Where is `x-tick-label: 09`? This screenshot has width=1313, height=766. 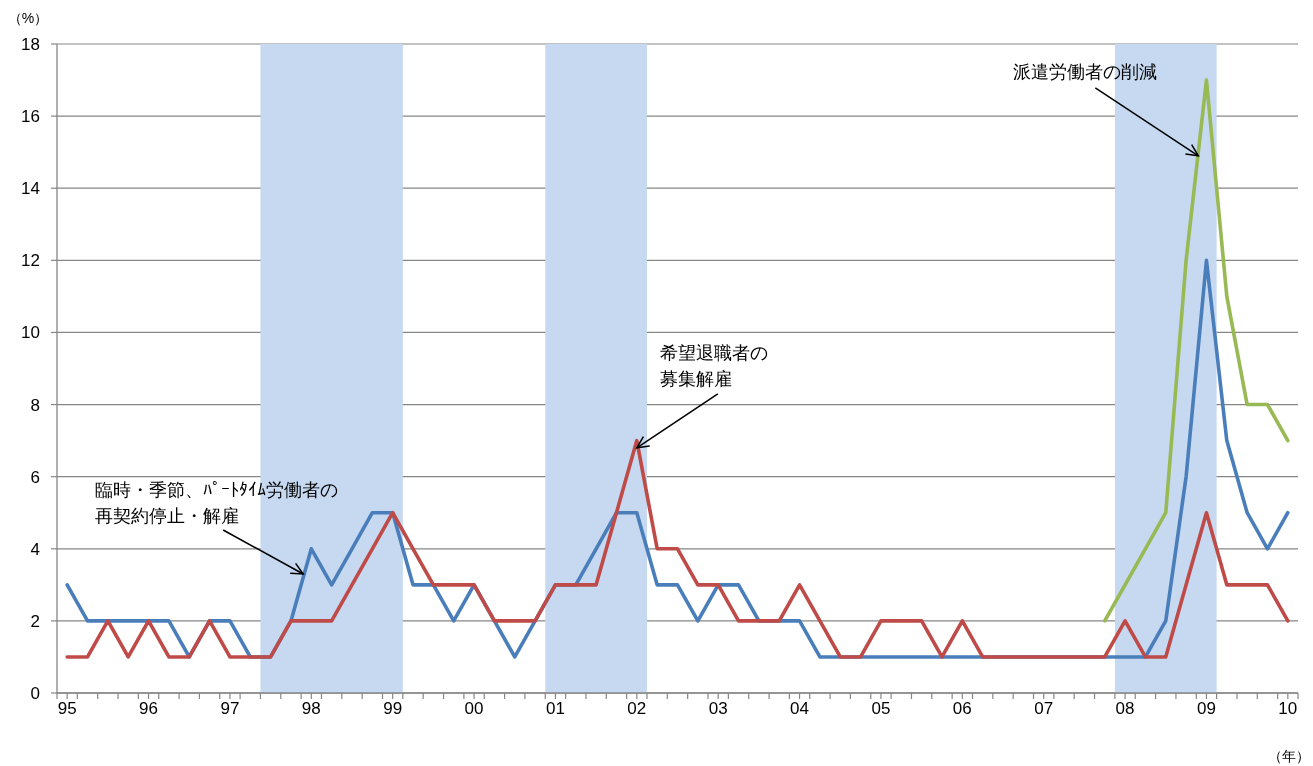
x-tick-label: 09 is located at coordinates (1206, 708).